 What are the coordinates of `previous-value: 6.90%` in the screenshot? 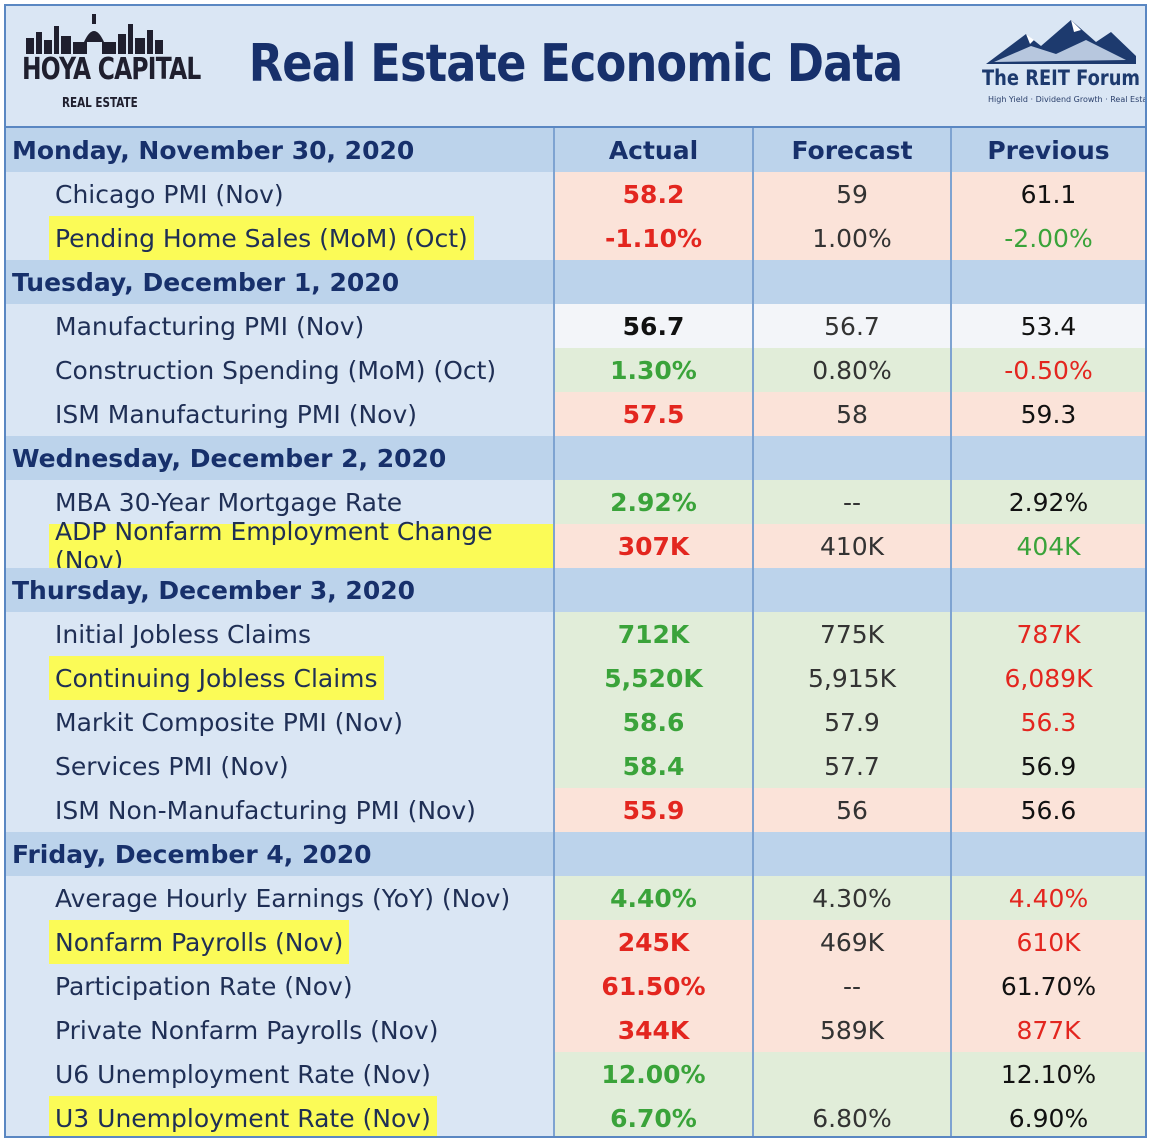 It's located at (1047, 1116).